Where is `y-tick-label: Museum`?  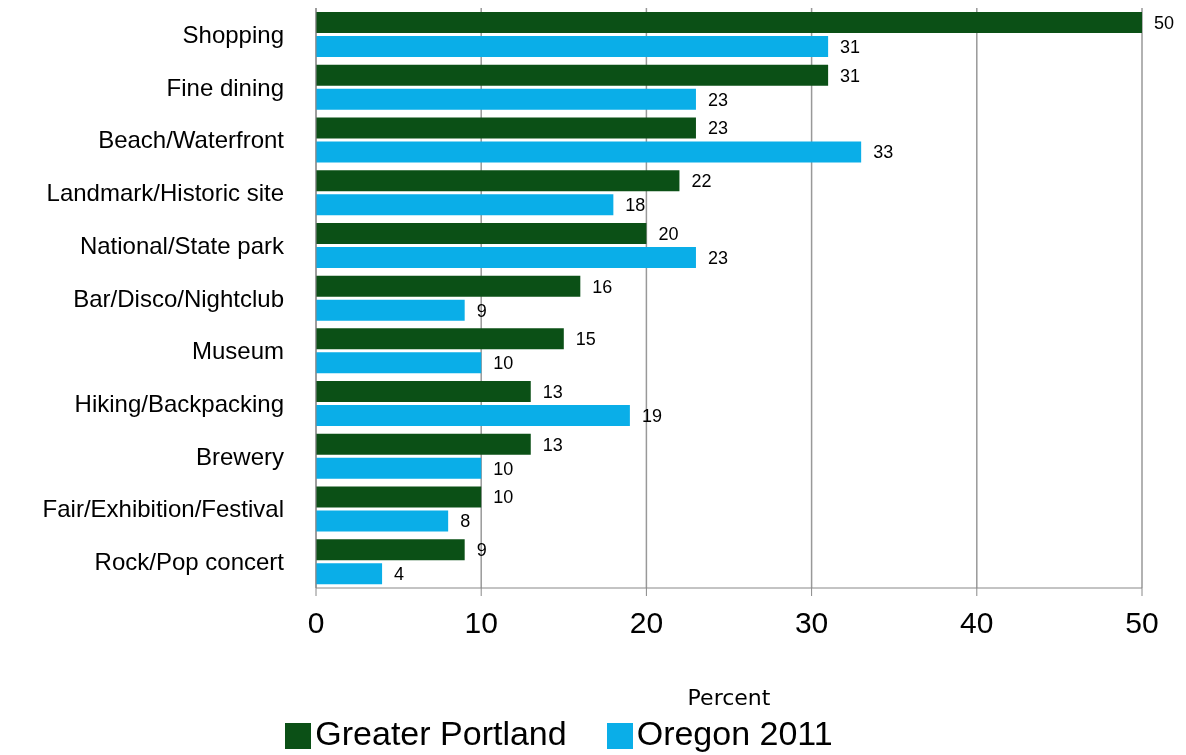 y-tick-label: Museum is located at coordinates (237, 351).